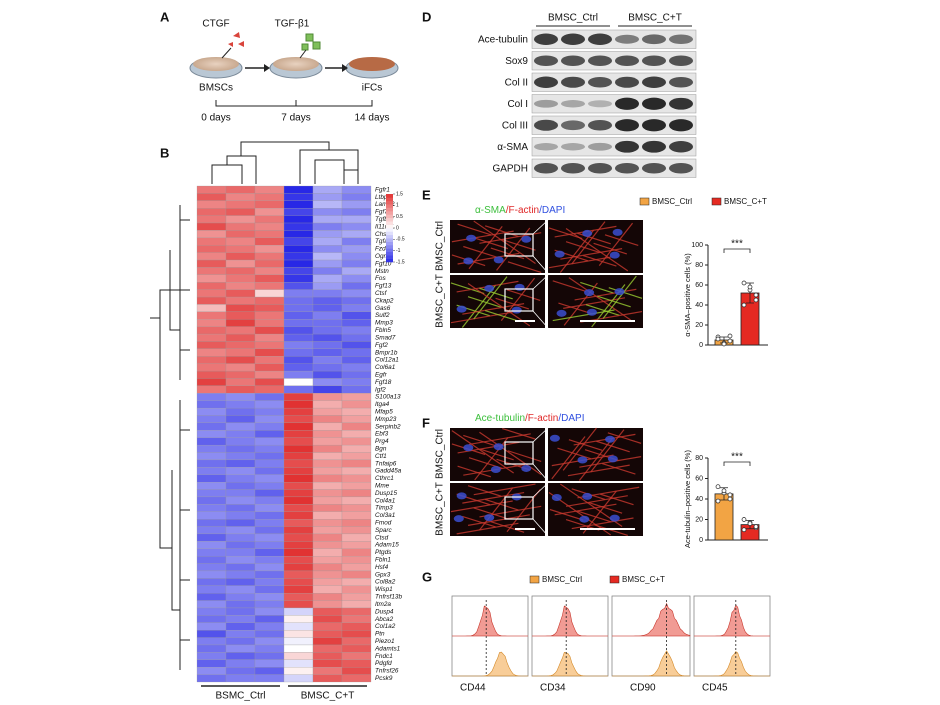 Image resolution: width=940 pixels, height=705 pixels. I want to click on y-tick-label: 0, so click(701, 345).